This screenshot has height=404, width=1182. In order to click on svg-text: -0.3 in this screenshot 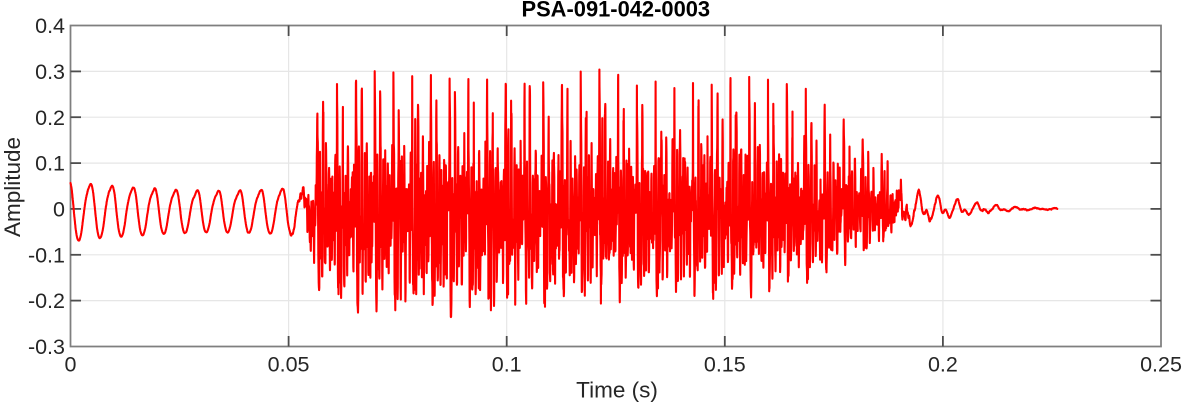, I will do `click(46, 347)`.